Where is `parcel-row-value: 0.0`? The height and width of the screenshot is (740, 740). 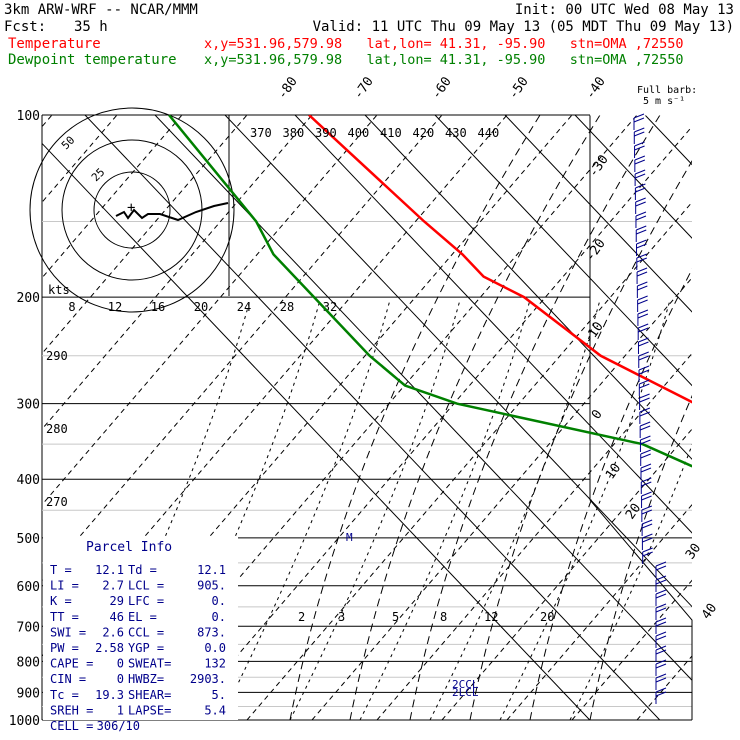
parcel-row-value: 0.0 is located at coordinates (215, 648).